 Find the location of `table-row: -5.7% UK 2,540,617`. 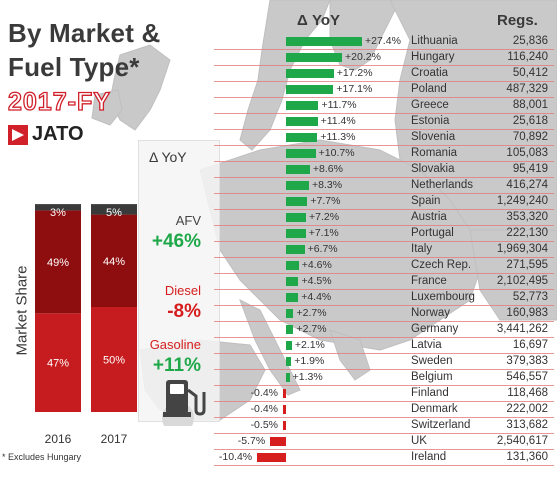

table-row: -5.7% UK 2,540,617 is located at coordinates (384, 442).